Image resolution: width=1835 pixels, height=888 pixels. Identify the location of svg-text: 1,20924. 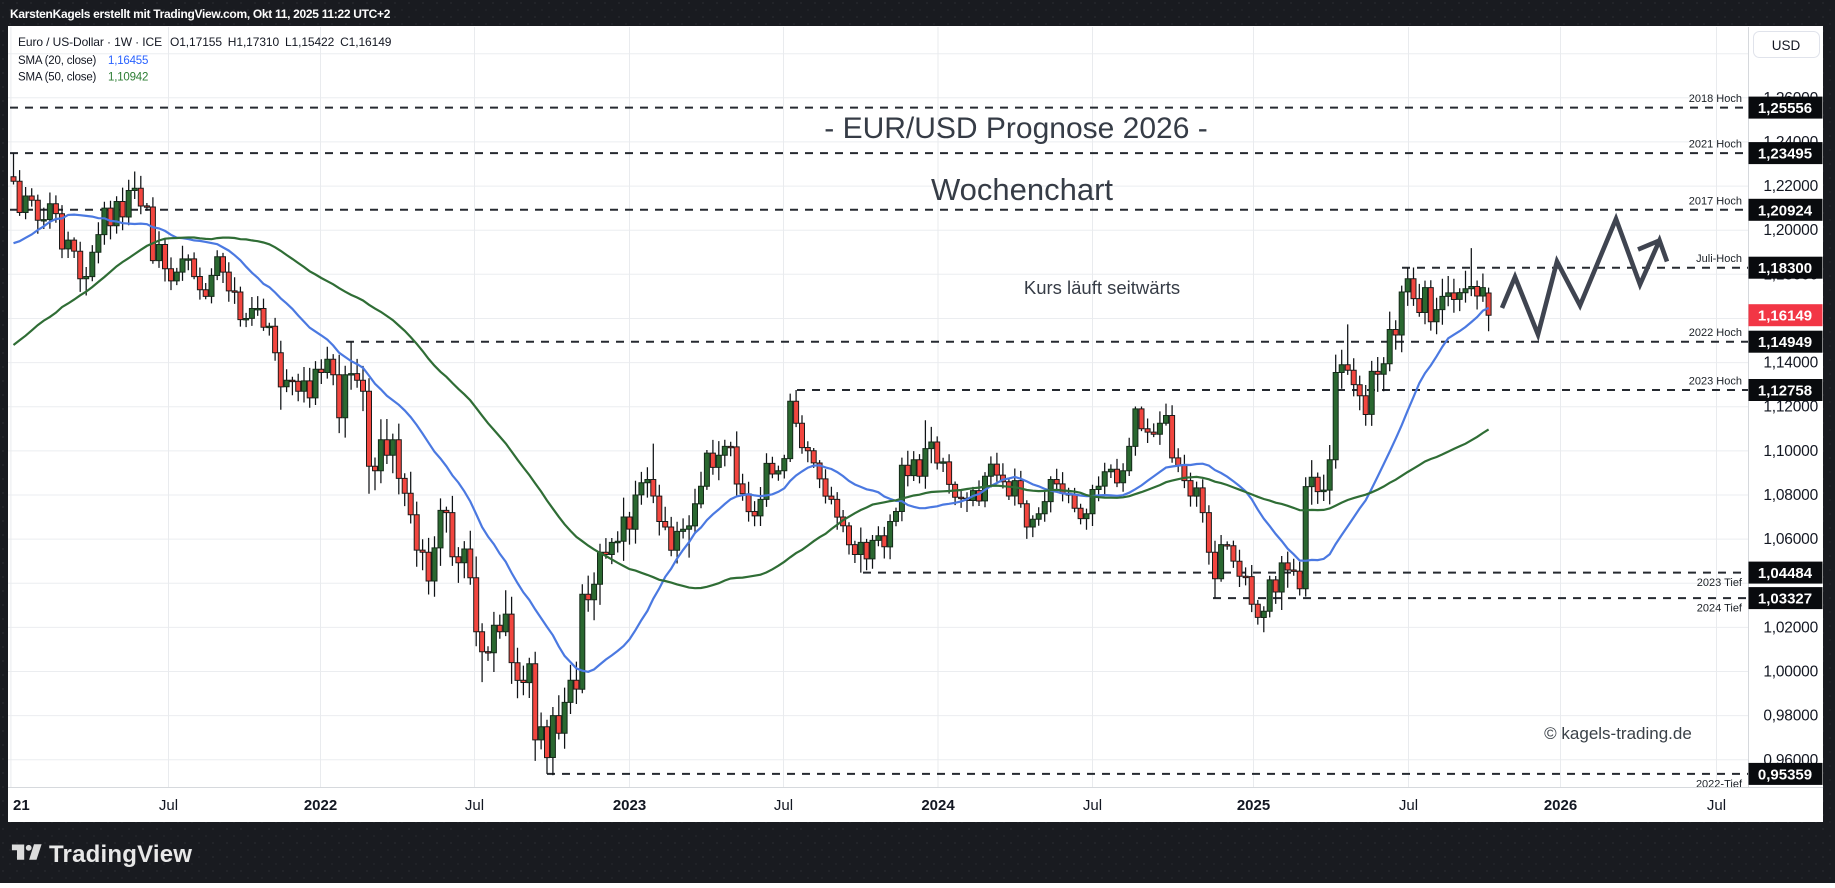
(1785, 210).